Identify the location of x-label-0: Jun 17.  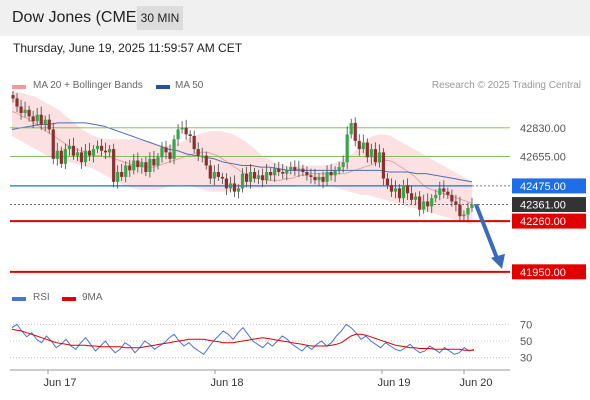
(59, 383).